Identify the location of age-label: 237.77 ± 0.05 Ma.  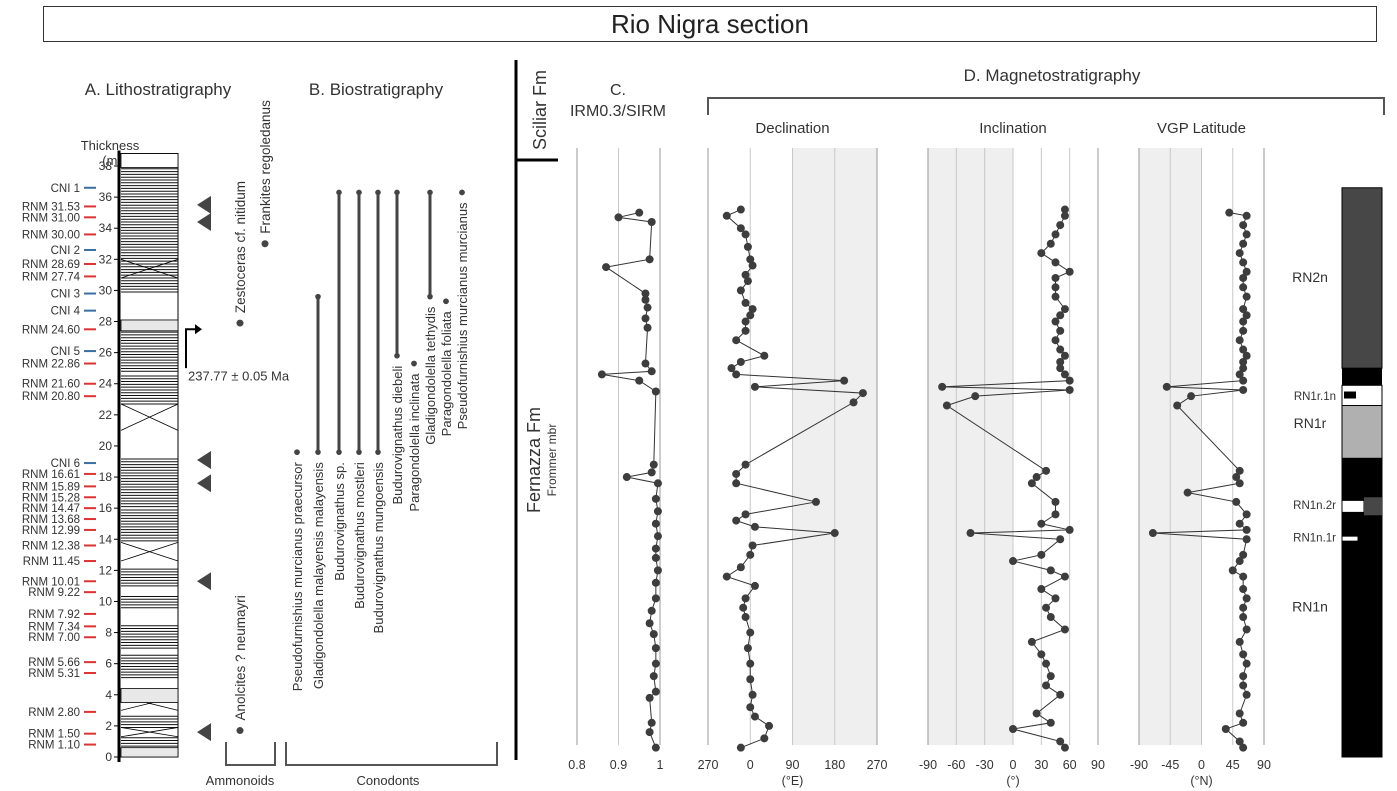
(239, 376).